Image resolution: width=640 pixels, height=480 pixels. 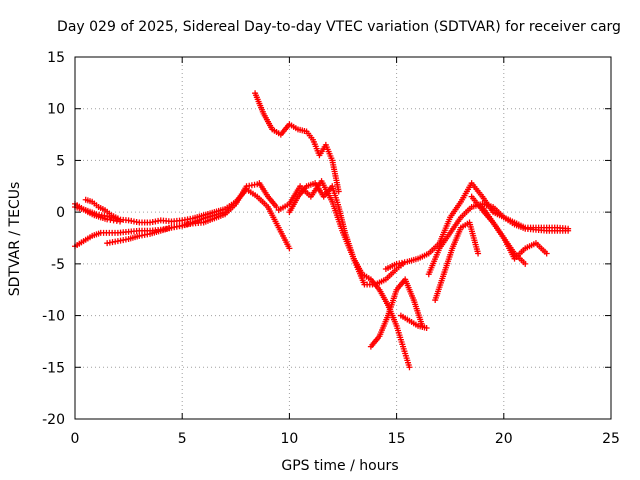 I want to click on y-tick-label: -20, so click(x=53, y=420).